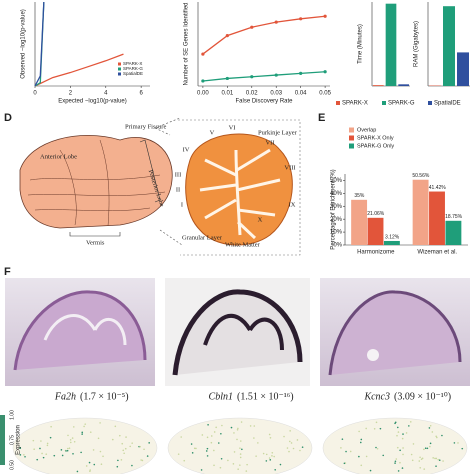  Describe the element at coordinates (321, 118) in the screenshot. I see `panel-label: E` at that location.